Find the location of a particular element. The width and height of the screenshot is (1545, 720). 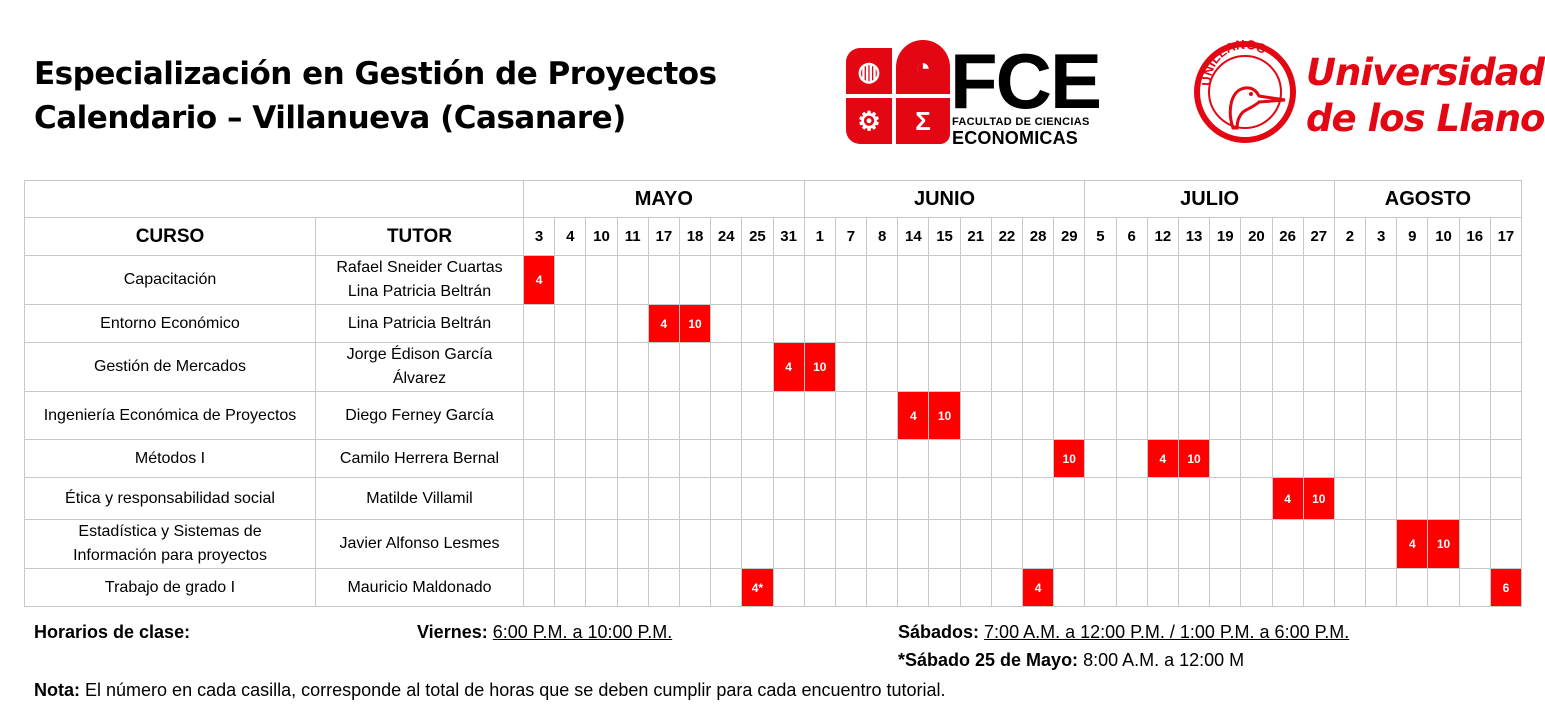

svg-text: UNILLANOS is located at coordinates (1234, 63).